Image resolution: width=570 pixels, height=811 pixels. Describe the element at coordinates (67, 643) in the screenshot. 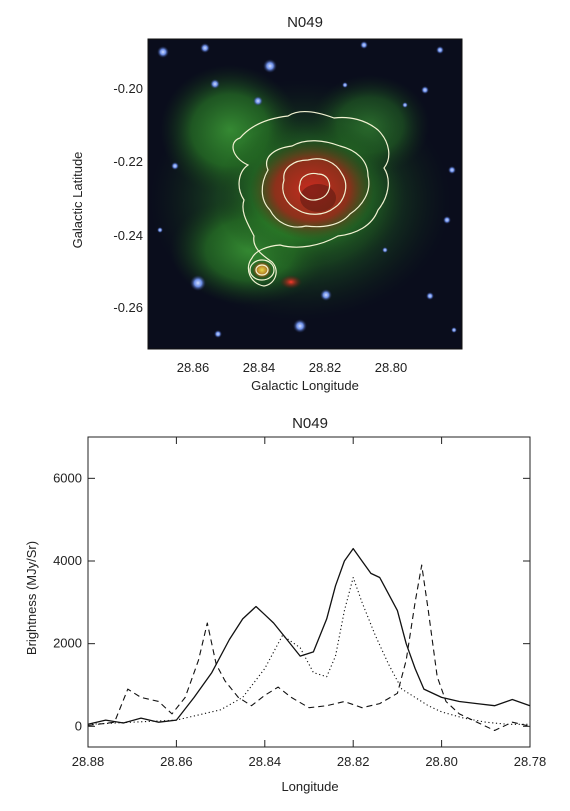

I see `y-tick-label: 2000` at that location.